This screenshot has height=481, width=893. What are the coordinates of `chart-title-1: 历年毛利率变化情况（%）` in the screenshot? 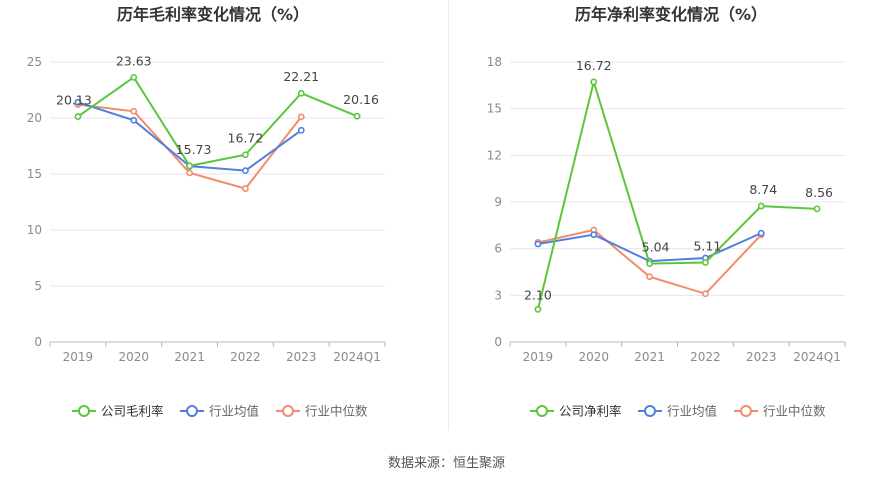 It's located at (213, 14).